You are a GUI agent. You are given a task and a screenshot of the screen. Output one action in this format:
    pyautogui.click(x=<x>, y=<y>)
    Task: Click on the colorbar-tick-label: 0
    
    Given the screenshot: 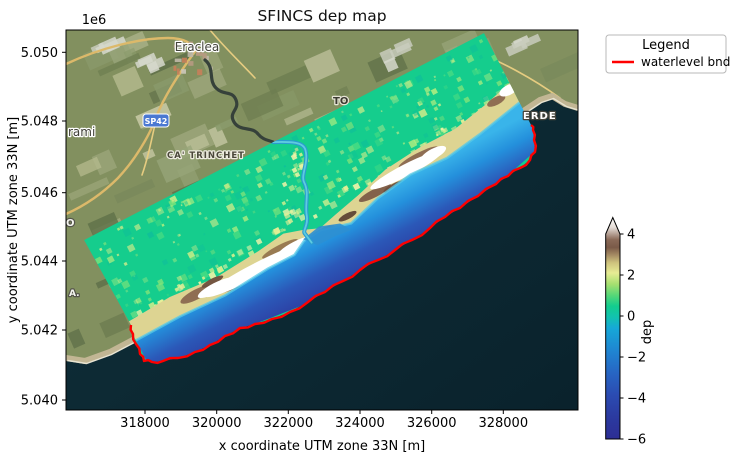 What is the action you would take?
    pyautogui.click(x=631, y=317)
    